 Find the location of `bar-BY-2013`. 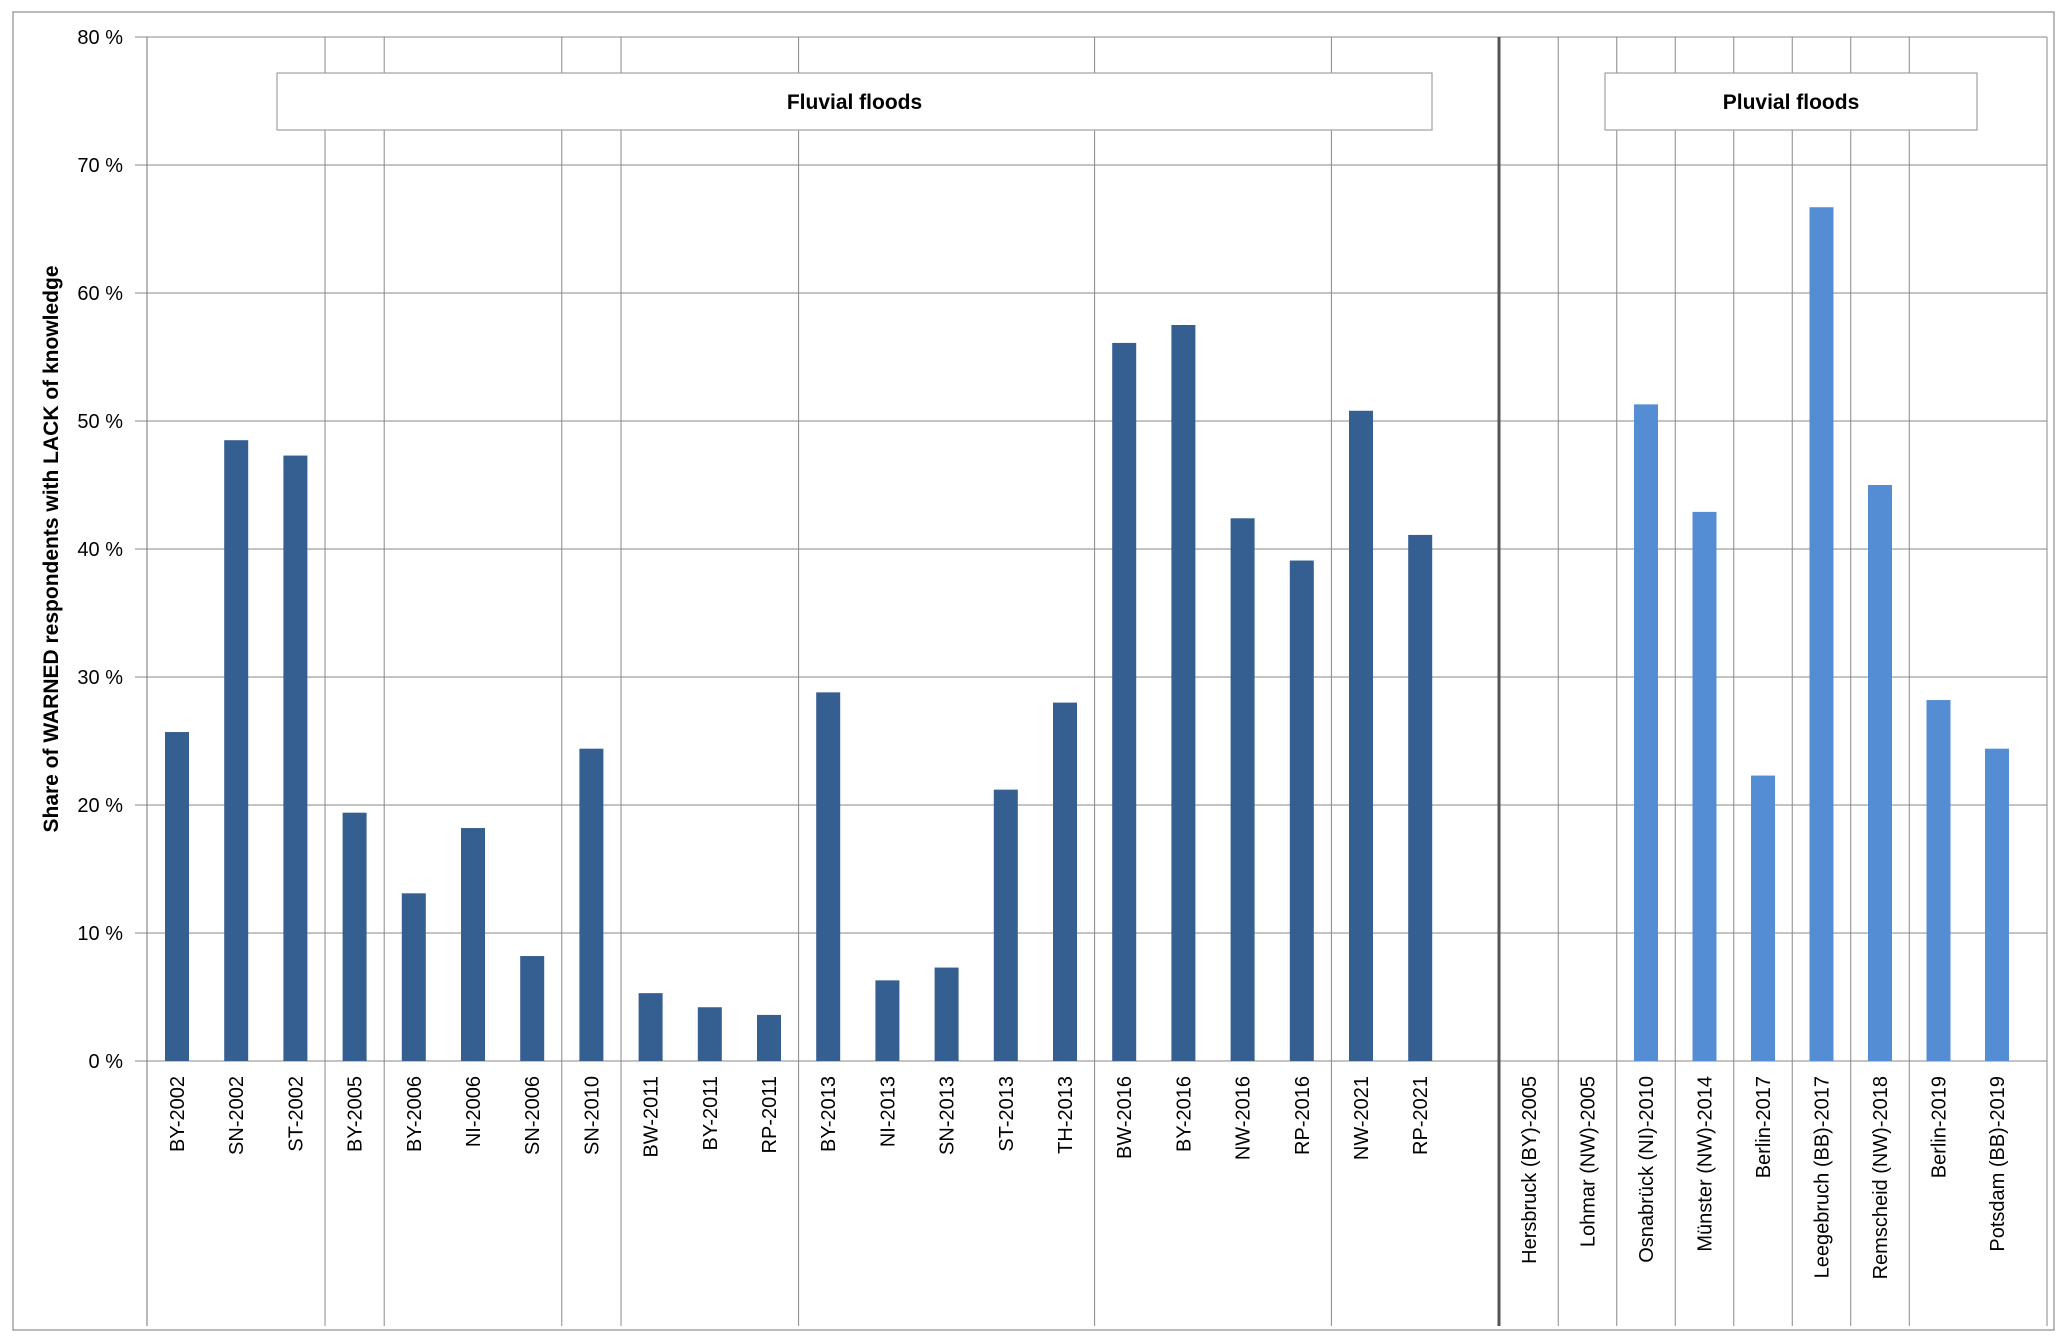

bar-BY-2013 is located at coordinates (828, 876).